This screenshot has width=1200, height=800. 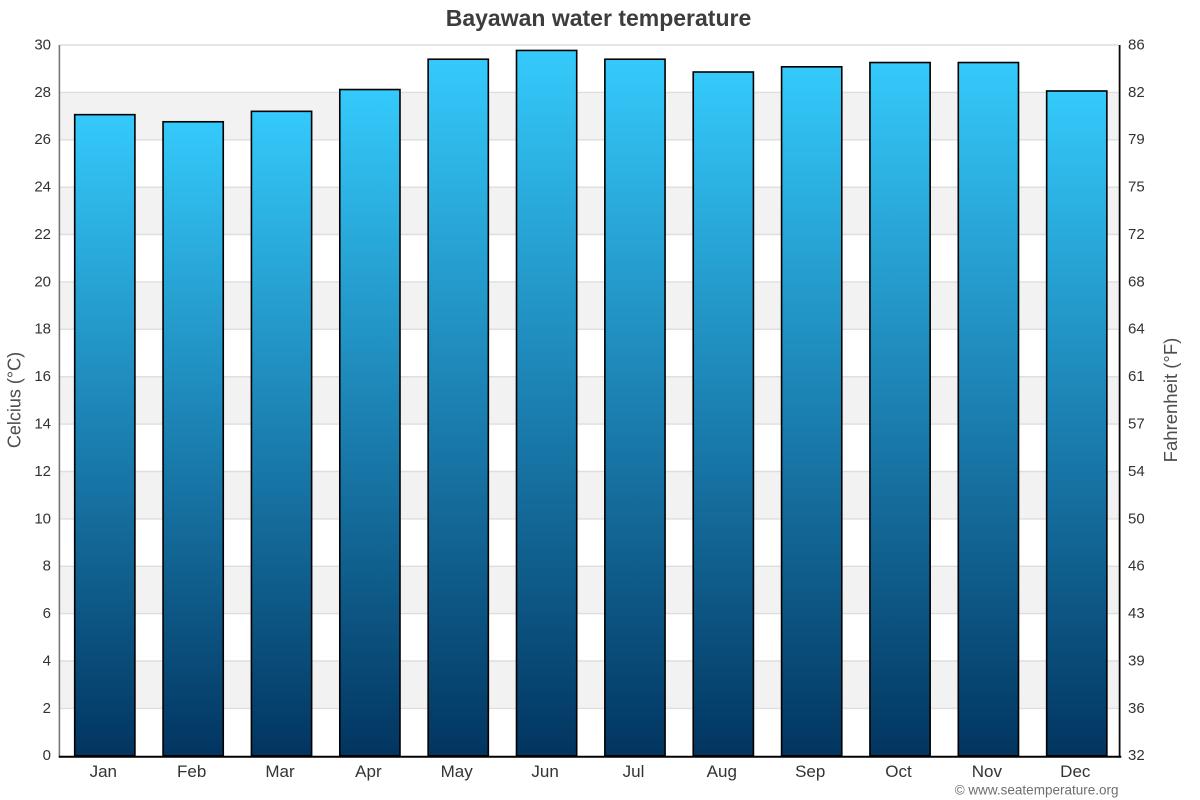 What do you see at coordinates (42, 92) in the screenshot?
I see `svg-text: 28` at bounding box center [42, 92].